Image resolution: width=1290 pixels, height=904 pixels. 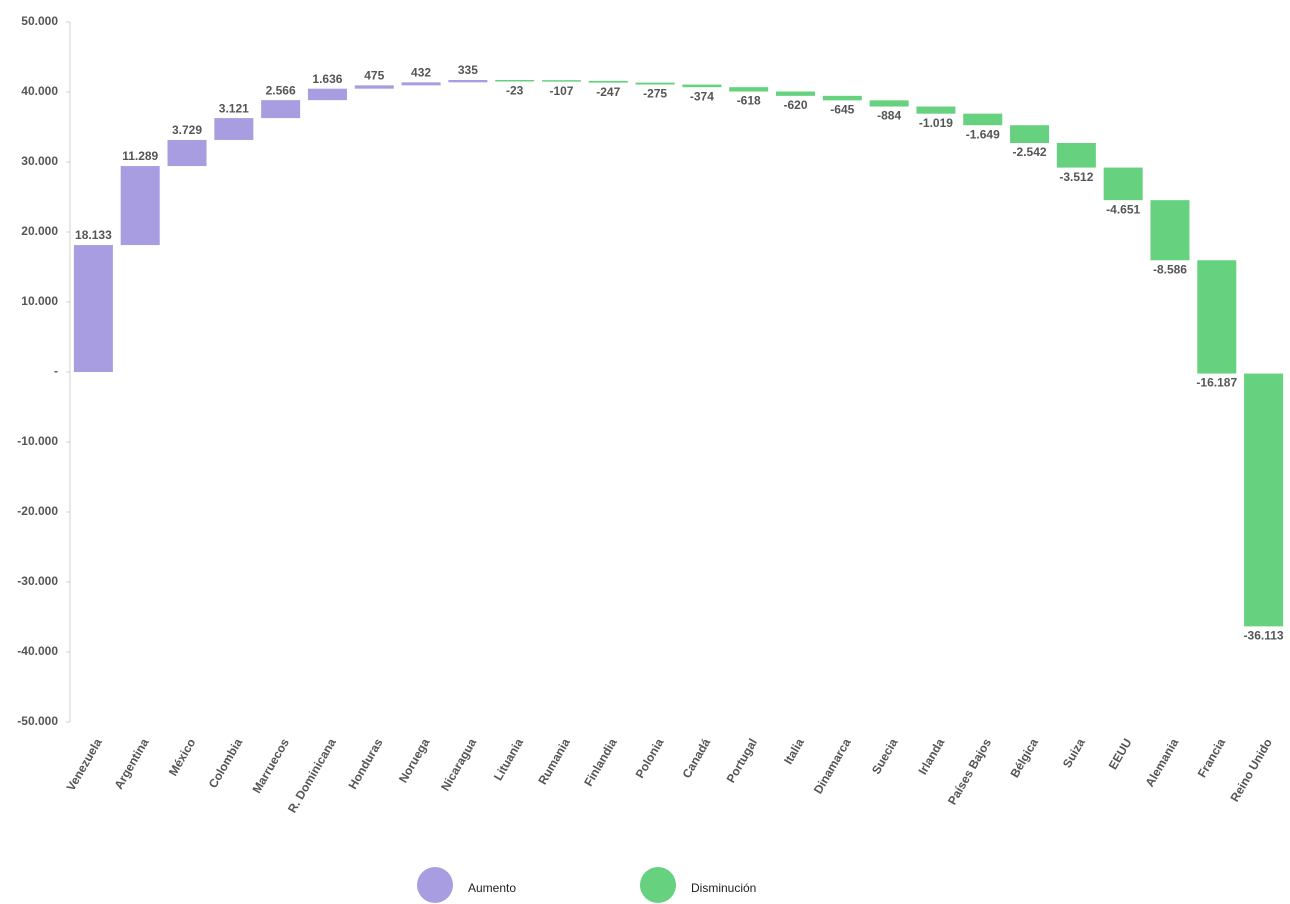 What do you see at coordinates (37, 651) in the screenshot?
I see `y-tick-label: -40.000` at bounding box center [37, 651].